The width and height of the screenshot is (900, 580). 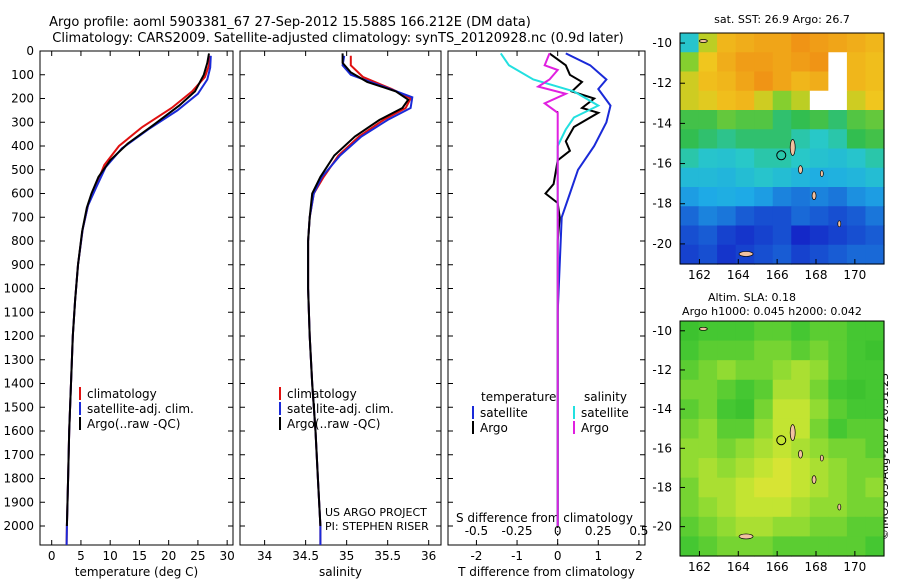 What do you see at coordinates (137, 290) in the screenshot?
I see `temperature-series-argo` at bounding box center [137, 290].